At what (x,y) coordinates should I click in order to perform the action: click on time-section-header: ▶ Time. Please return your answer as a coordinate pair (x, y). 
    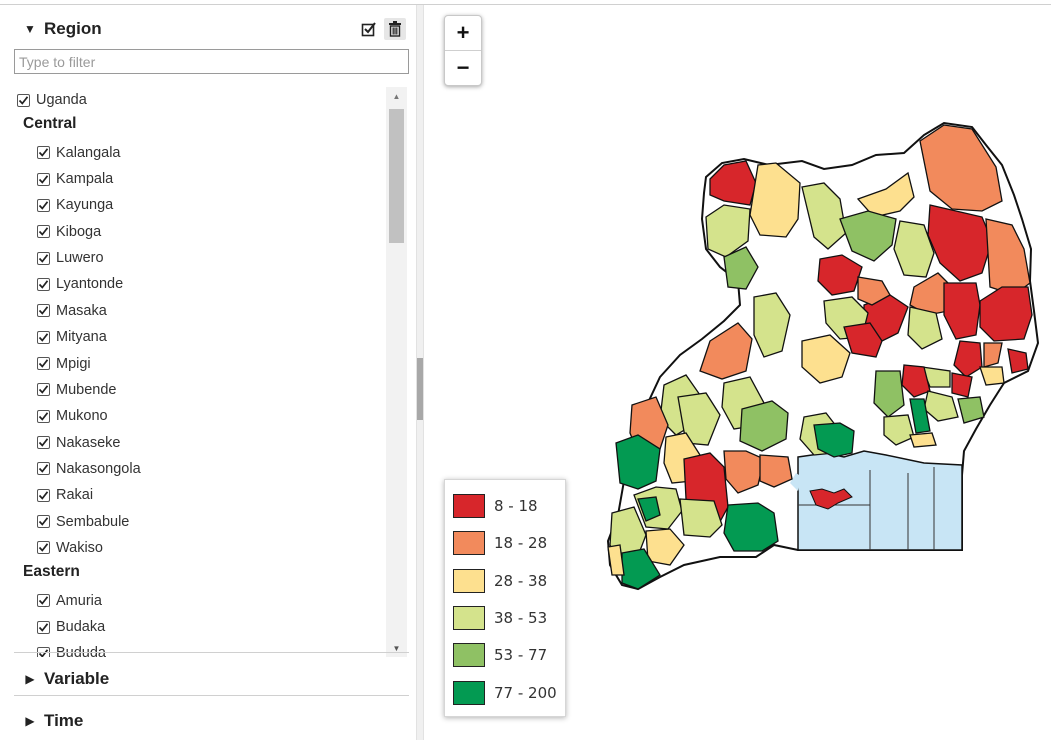
    Looking at the image, I should click on (205, 721).